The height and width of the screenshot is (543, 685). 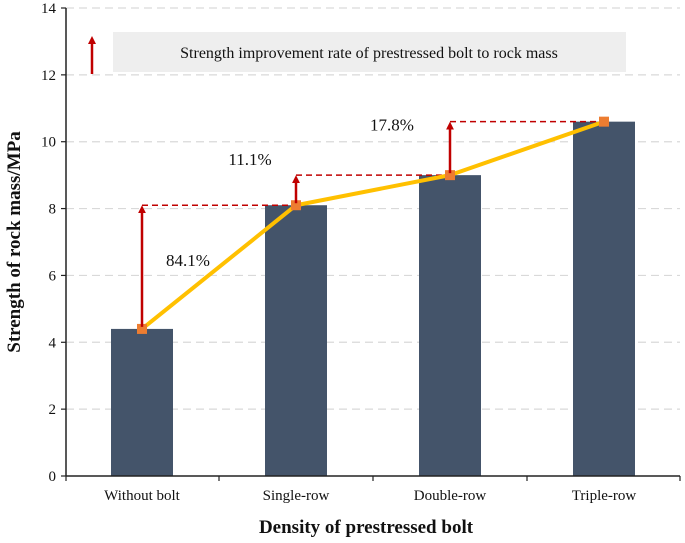 What do you see at coordinates (48, 143) in the screenshot?
I see `y-tick-label: 10` at bounding box center [48, 143].